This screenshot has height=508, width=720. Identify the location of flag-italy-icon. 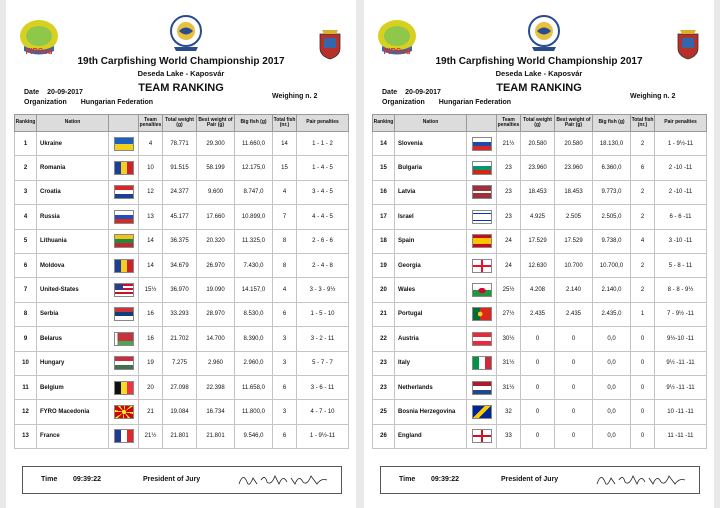
(481, 363).